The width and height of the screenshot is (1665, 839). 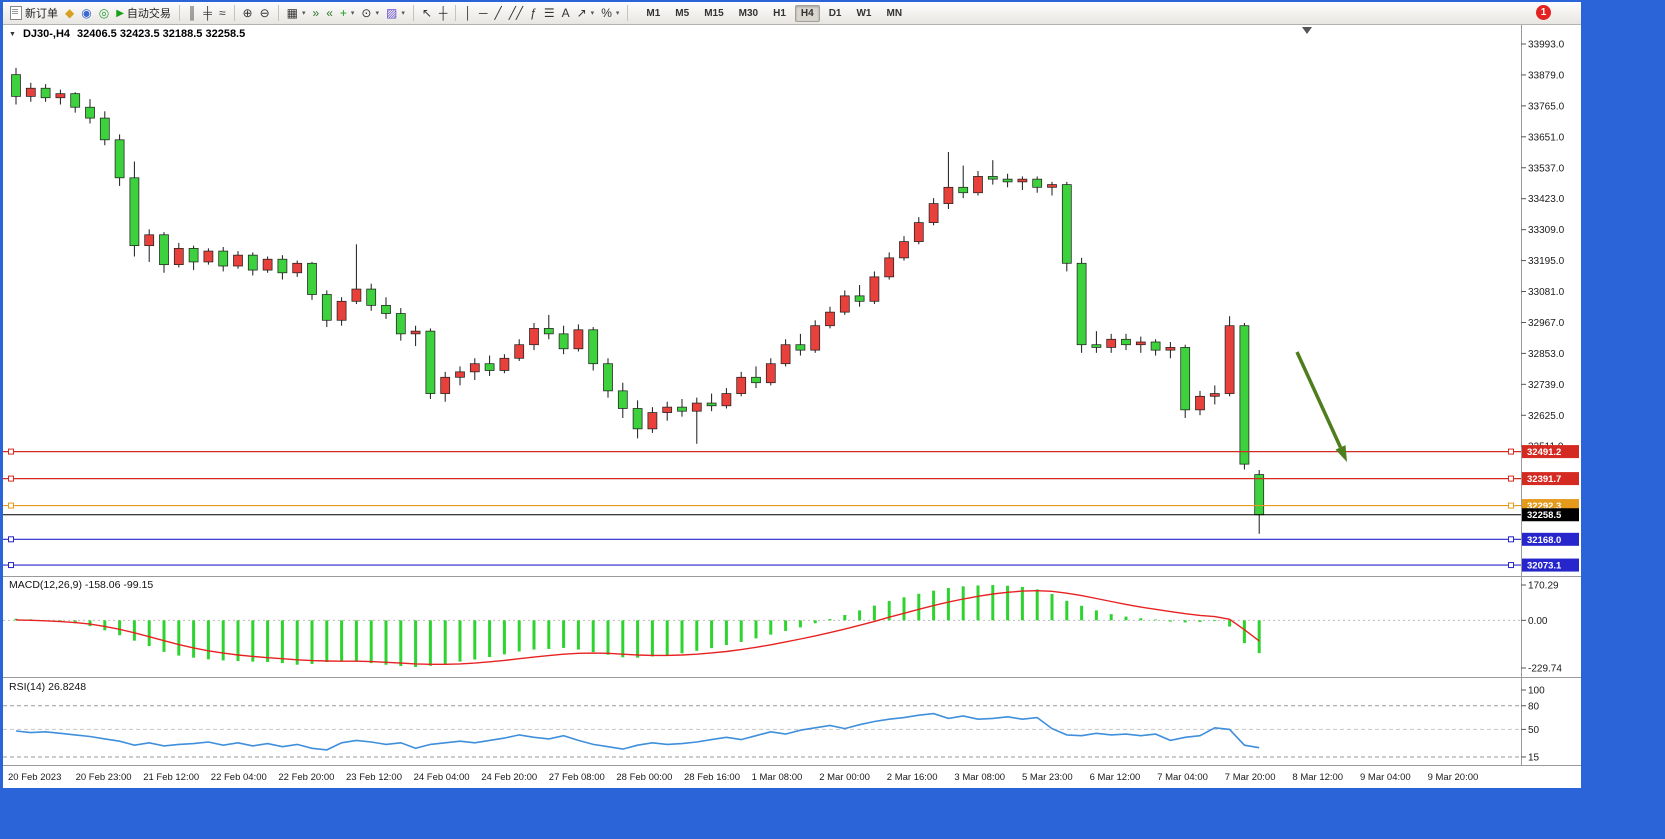 What do you see at coordinates (192, 13) in the screenshot?
I see `bar-chart-icon: ║` at bounding box center [192, 13].